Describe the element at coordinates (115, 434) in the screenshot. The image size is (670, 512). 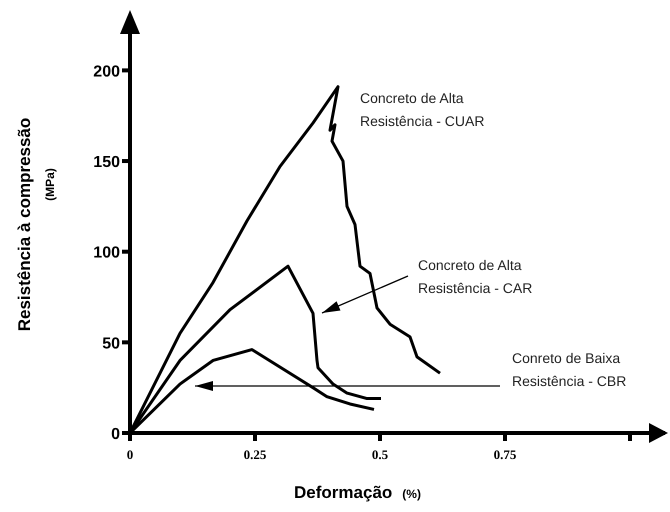
I see `y-tick-label: 0` at that location.